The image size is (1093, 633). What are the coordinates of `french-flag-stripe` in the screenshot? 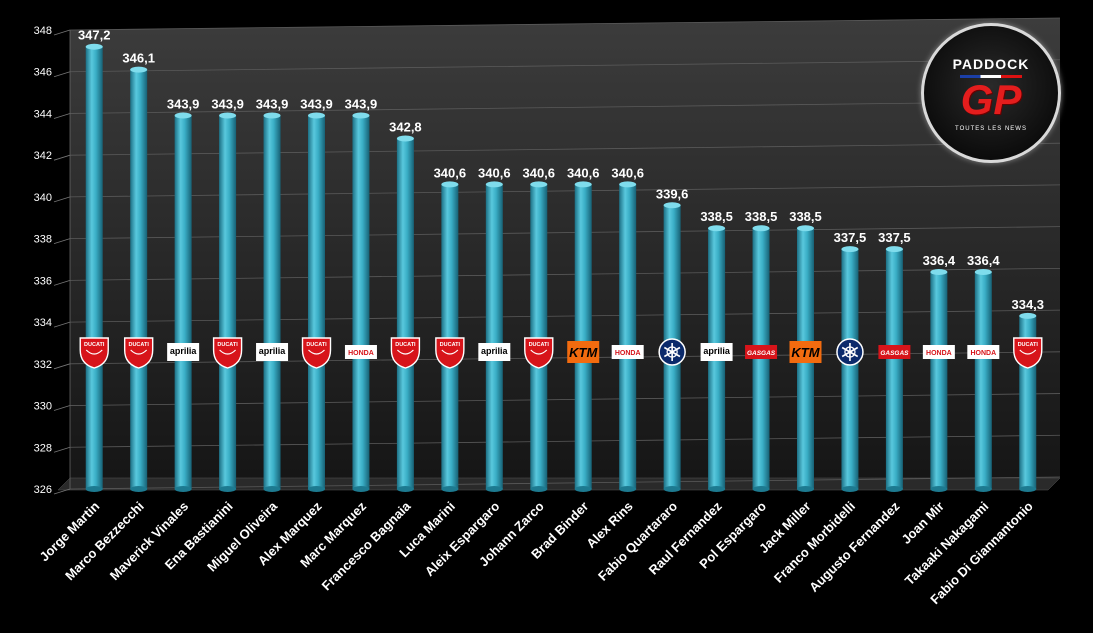 It's located at (991, 76).